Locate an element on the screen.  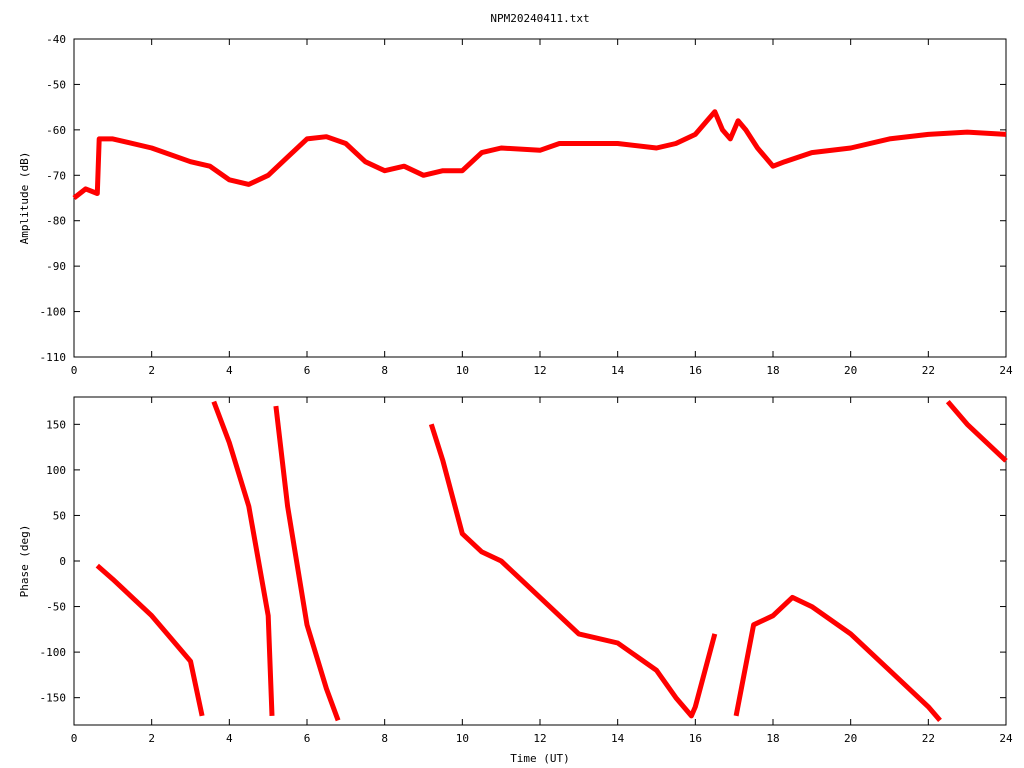
amplitude-x-tick-label: 0 is located at coordinates (74, 370).